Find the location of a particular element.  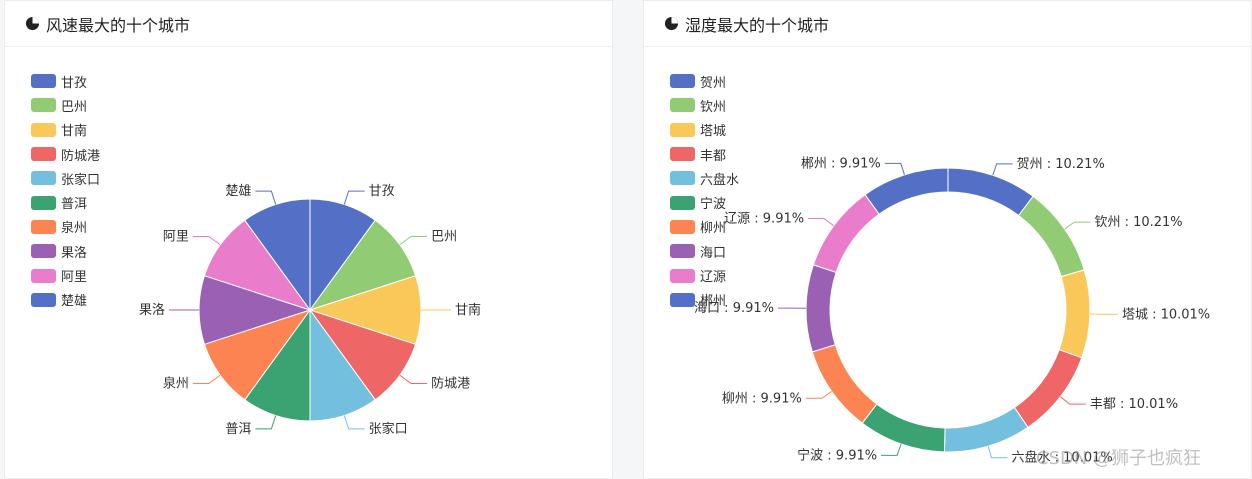

legend-item: 六盘水 is located at coordinates (704, 178).